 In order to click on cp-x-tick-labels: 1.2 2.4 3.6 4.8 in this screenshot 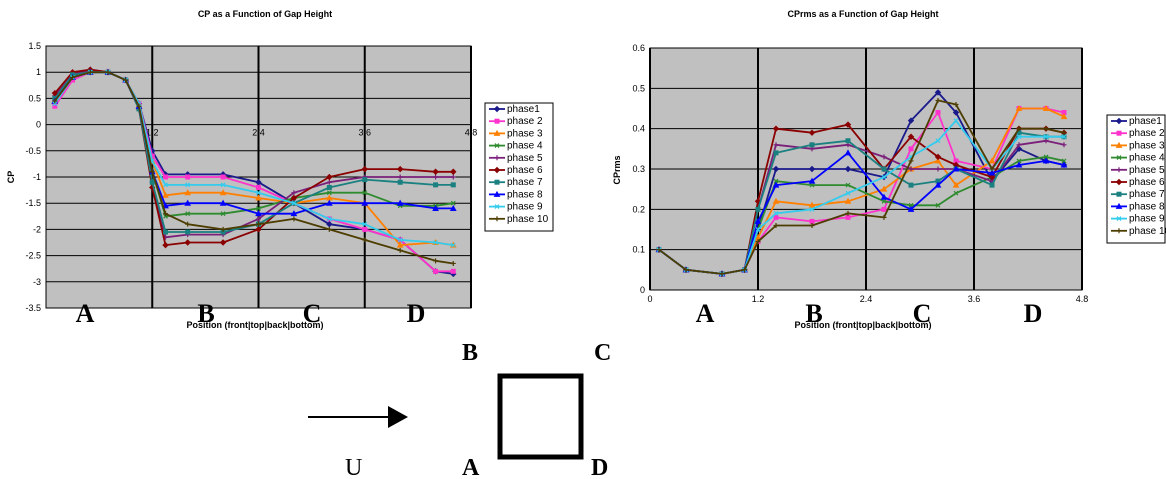, I will do `click(311, 133)`.